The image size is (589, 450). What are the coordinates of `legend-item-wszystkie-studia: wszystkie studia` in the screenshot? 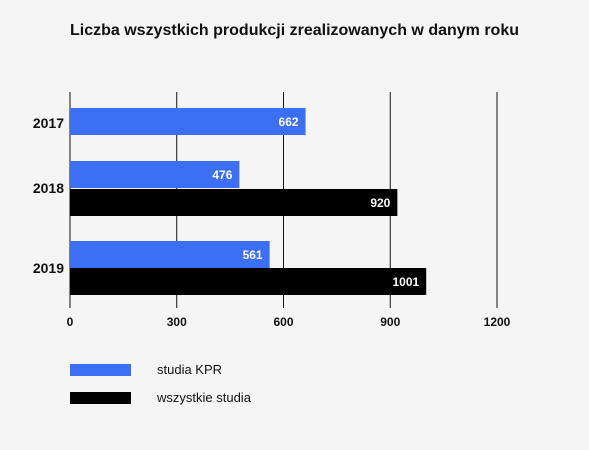 It's located at (220, 397).